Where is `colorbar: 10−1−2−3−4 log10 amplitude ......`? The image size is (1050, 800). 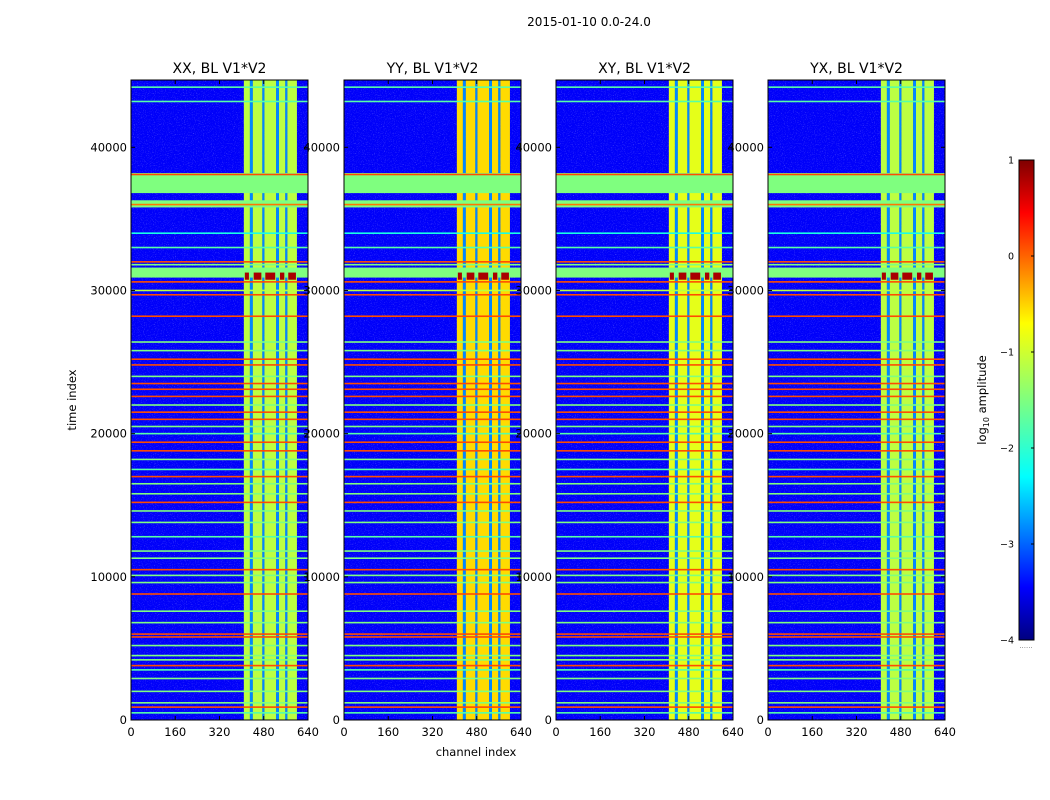
colorbar: 10−1−2−3−4 log10 amplitude ...... is located at coordinates (1005, 403).